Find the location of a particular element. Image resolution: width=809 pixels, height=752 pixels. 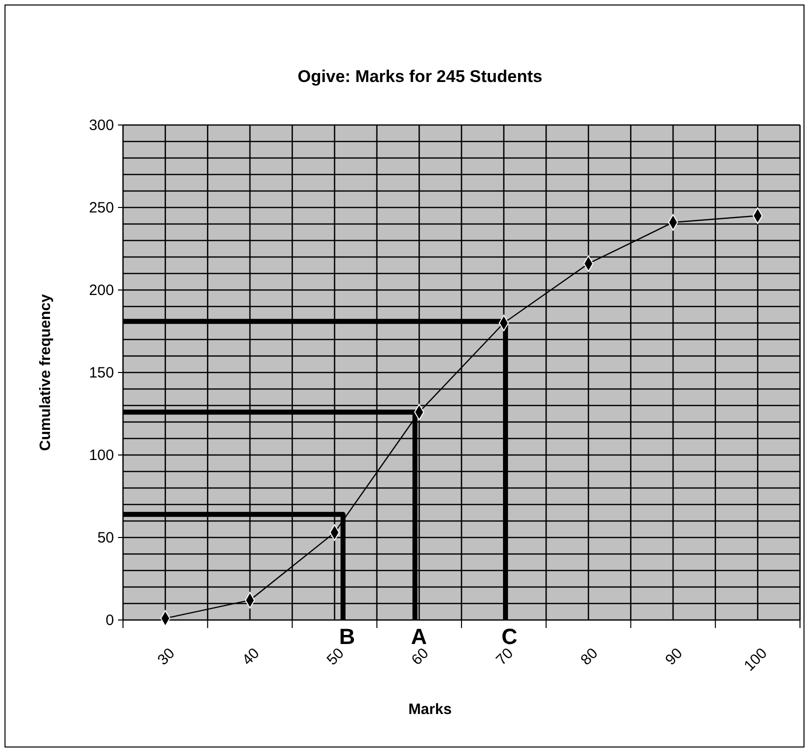

y-tick-label: 300 is located at coordinates (101, 125).